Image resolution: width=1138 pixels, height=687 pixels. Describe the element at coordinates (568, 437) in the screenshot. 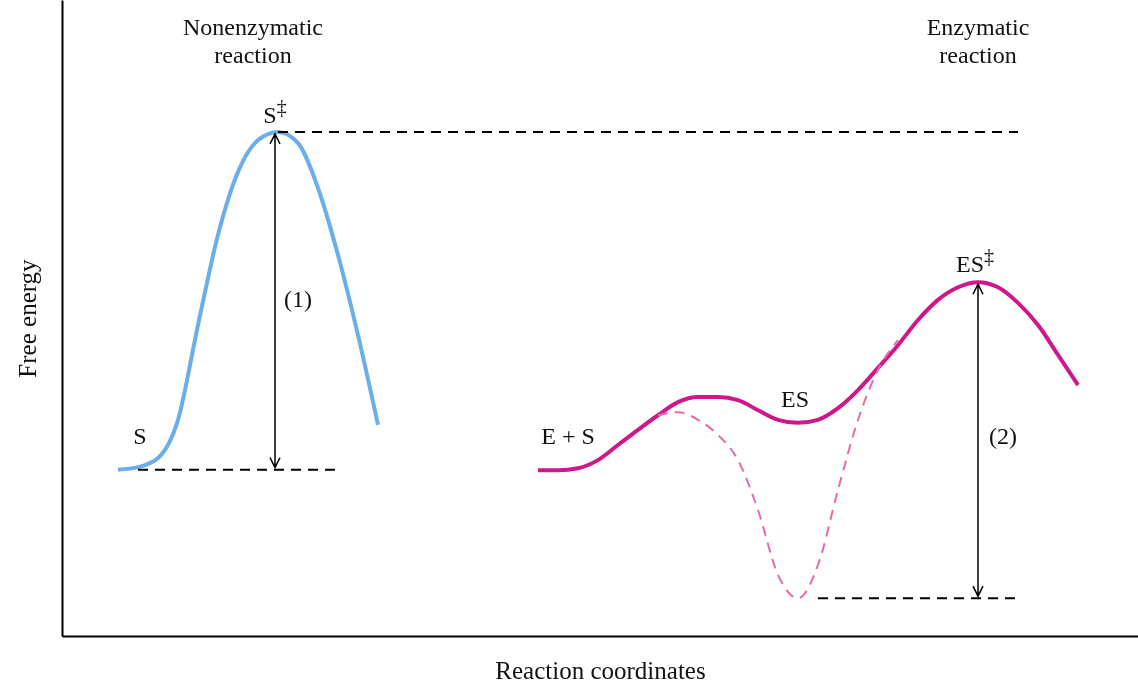

I see `annotation: E + S` at that location.